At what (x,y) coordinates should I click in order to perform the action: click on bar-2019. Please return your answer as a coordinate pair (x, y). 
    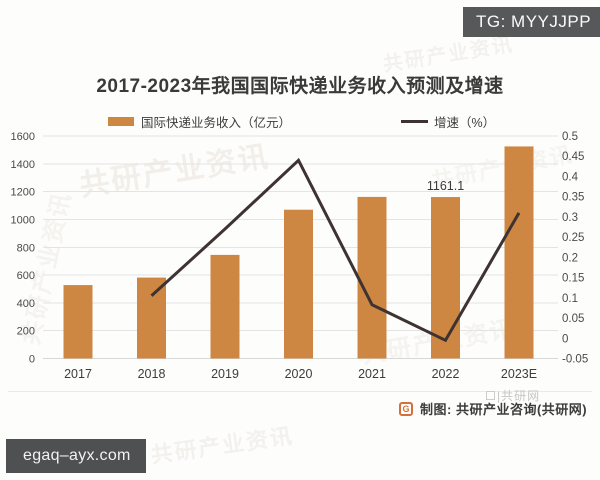
    Looking at the image, I should click on (225, 306).